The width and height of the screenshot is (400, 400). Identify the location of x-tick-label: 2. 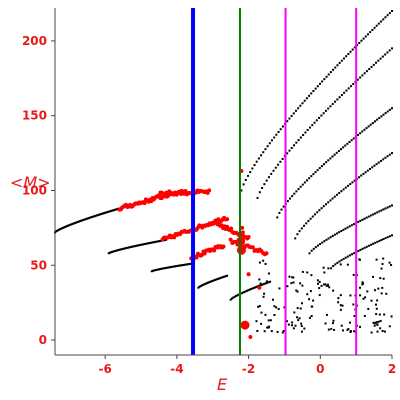
(392, 369).